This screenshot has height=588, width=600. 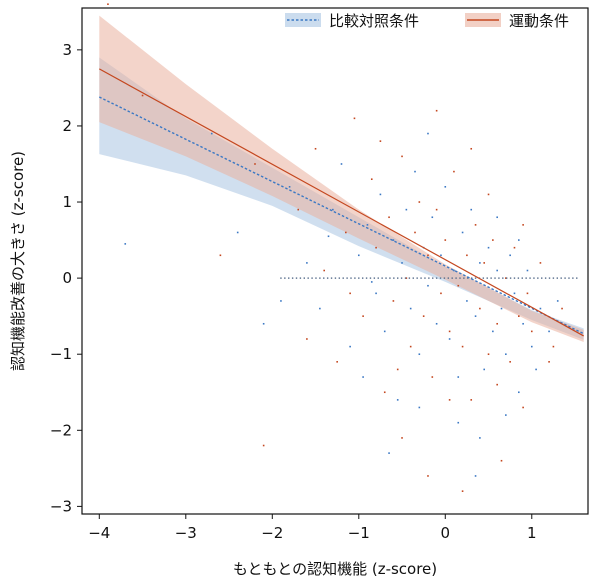 What do you see at coordinates (427, 21) in the screenshot?
I see `legend: 比較対照条件 運動条件` at bounding box center [427, 21].